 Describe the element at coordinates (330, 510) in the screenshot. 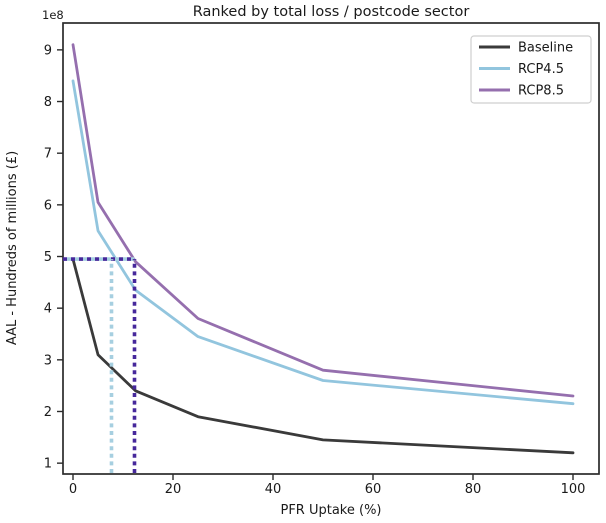

I see `x-axis-label: PFR Uptake (%)` at that location.